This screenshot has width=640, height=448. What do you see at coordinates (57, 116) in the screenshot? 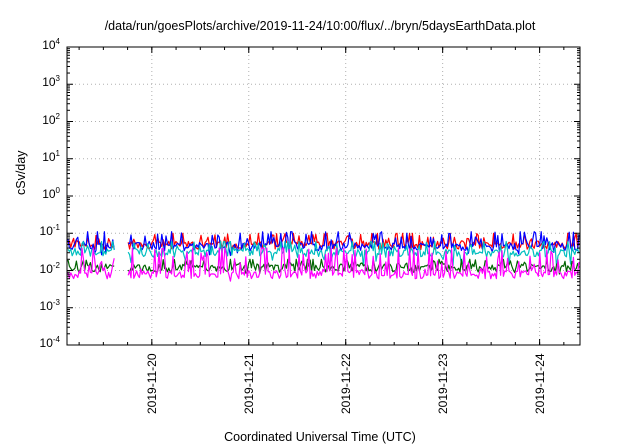
I see `y-tick-exponent: 2` at bounding box center [57, 116].